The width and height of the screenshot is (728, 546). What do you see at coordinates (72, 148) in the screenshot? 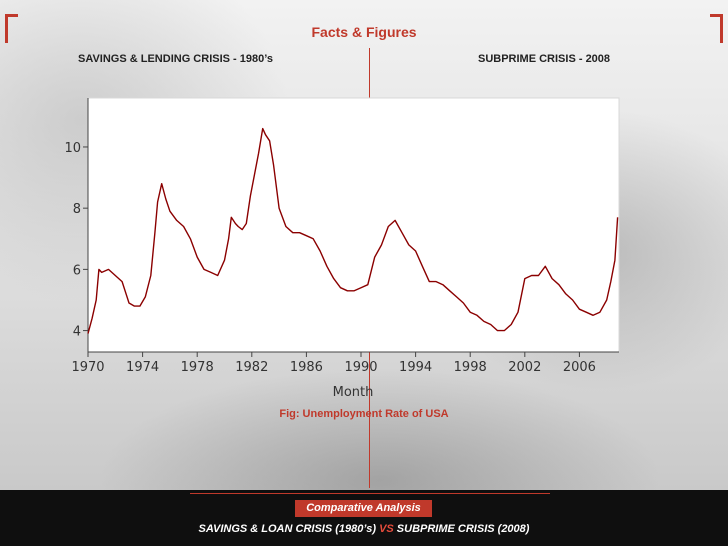
I see `y-tick-label-10: 10` at bounding box center [72, 148].